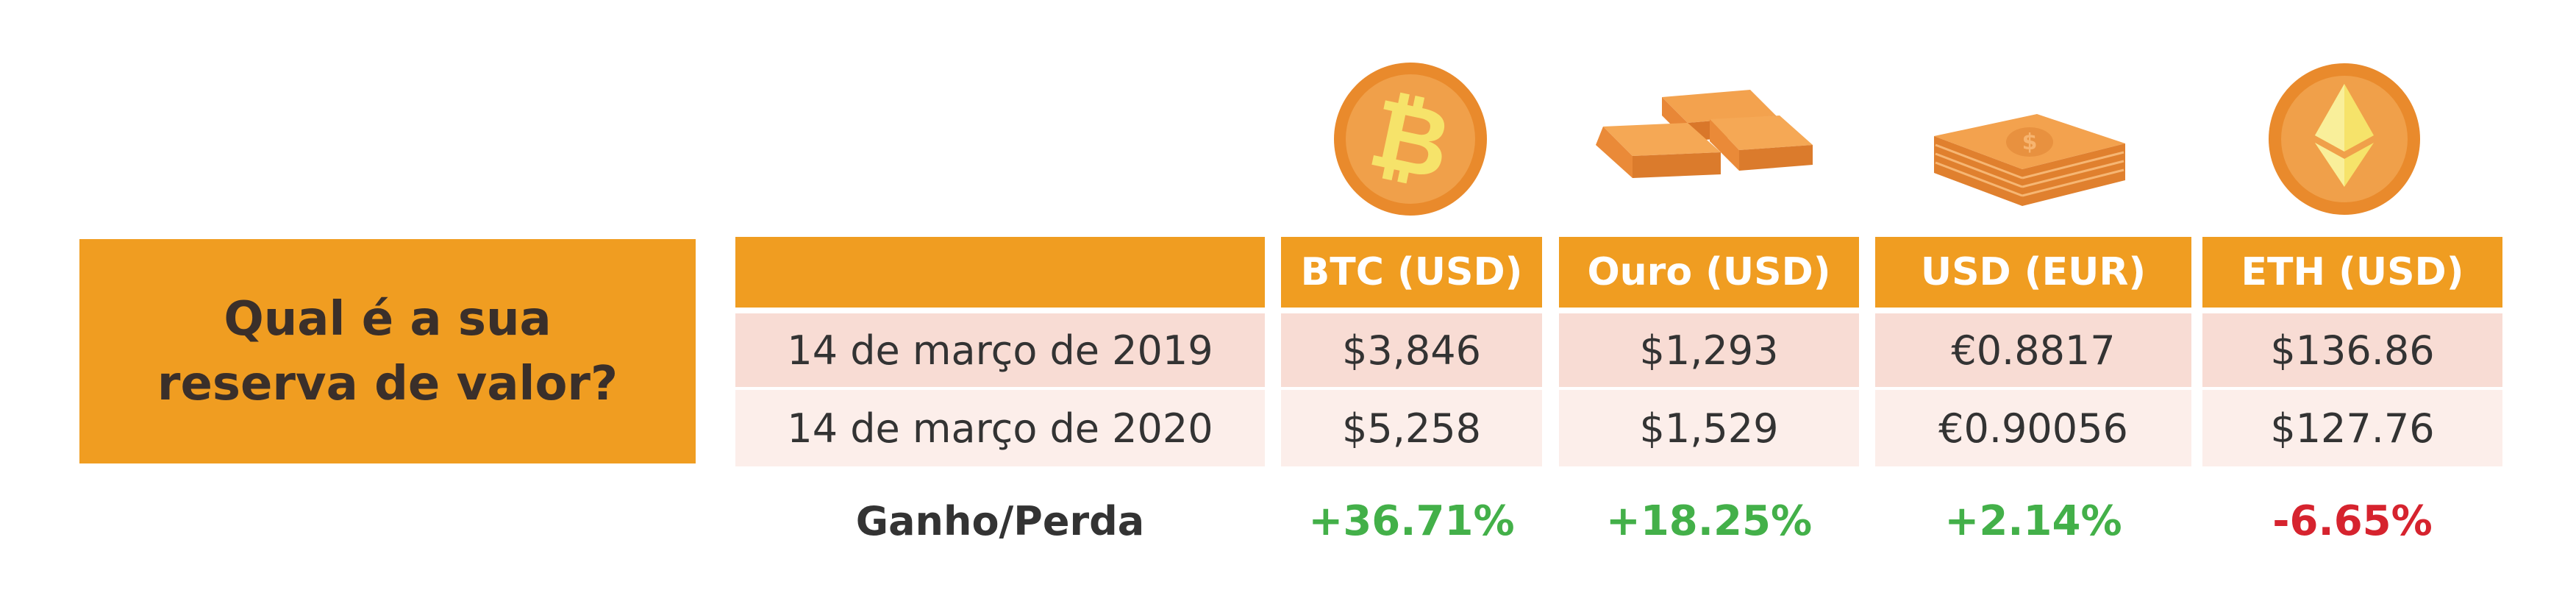 The height and width of the screenshot is (604, 2576). I want to click on header-label: Ouro (USD), so click(1709, 272).